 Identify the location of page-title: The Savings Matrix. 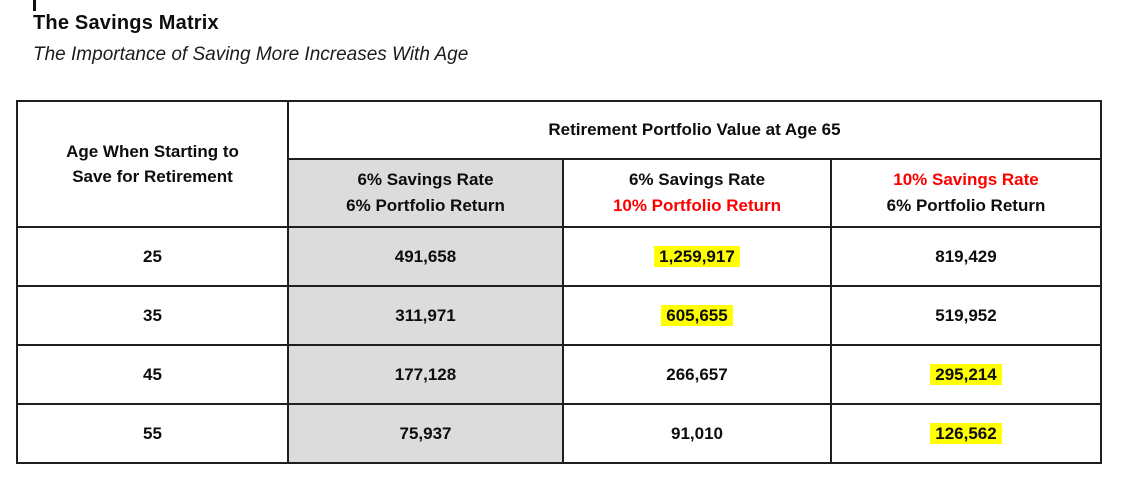
(126, 23).